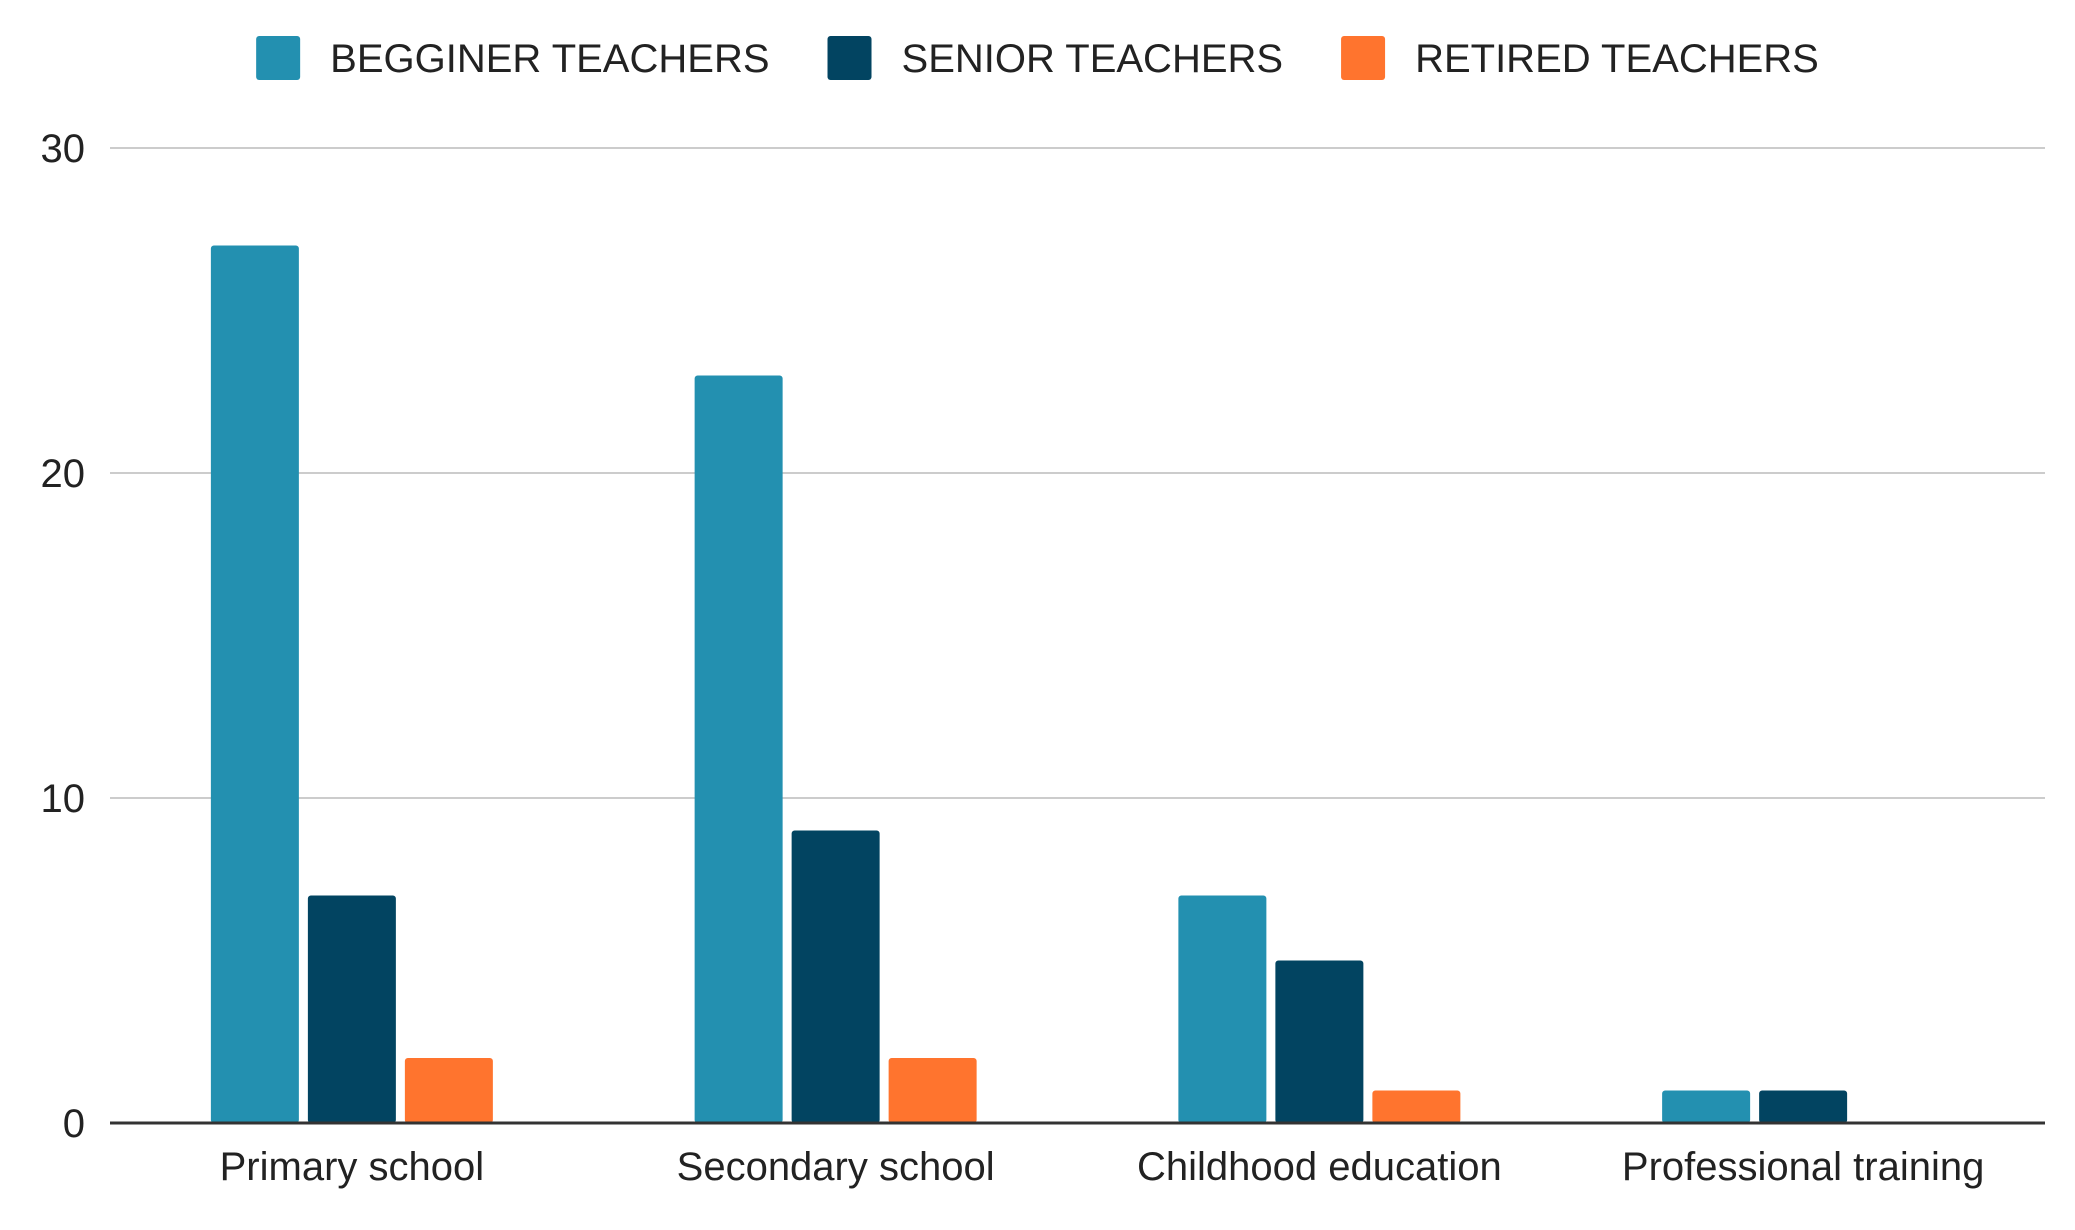 This screenshot has width=2075, height=1230. I want to click on legend-item-1: BEGGINER TEACHERS, so click(513, 58).